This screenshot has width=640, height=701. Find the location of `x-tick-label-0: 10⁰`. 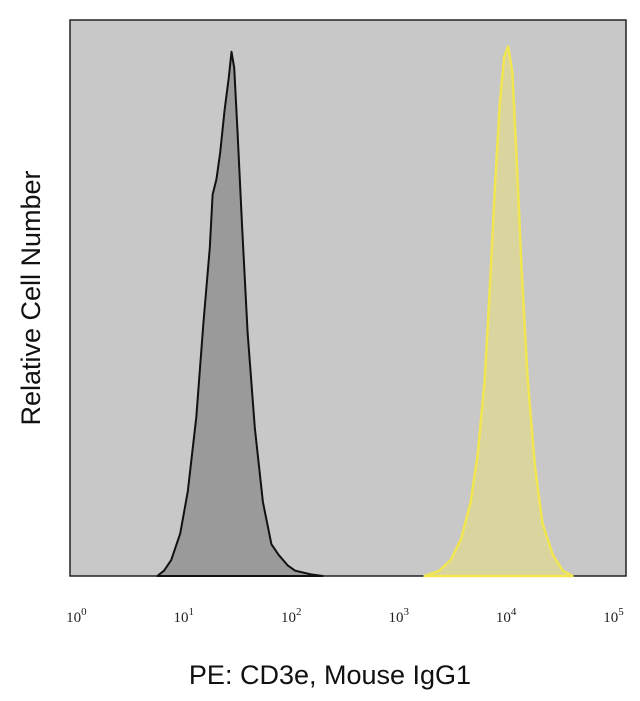

x-tick-label-0: 10⁰ is located at coordinates (76, 616).